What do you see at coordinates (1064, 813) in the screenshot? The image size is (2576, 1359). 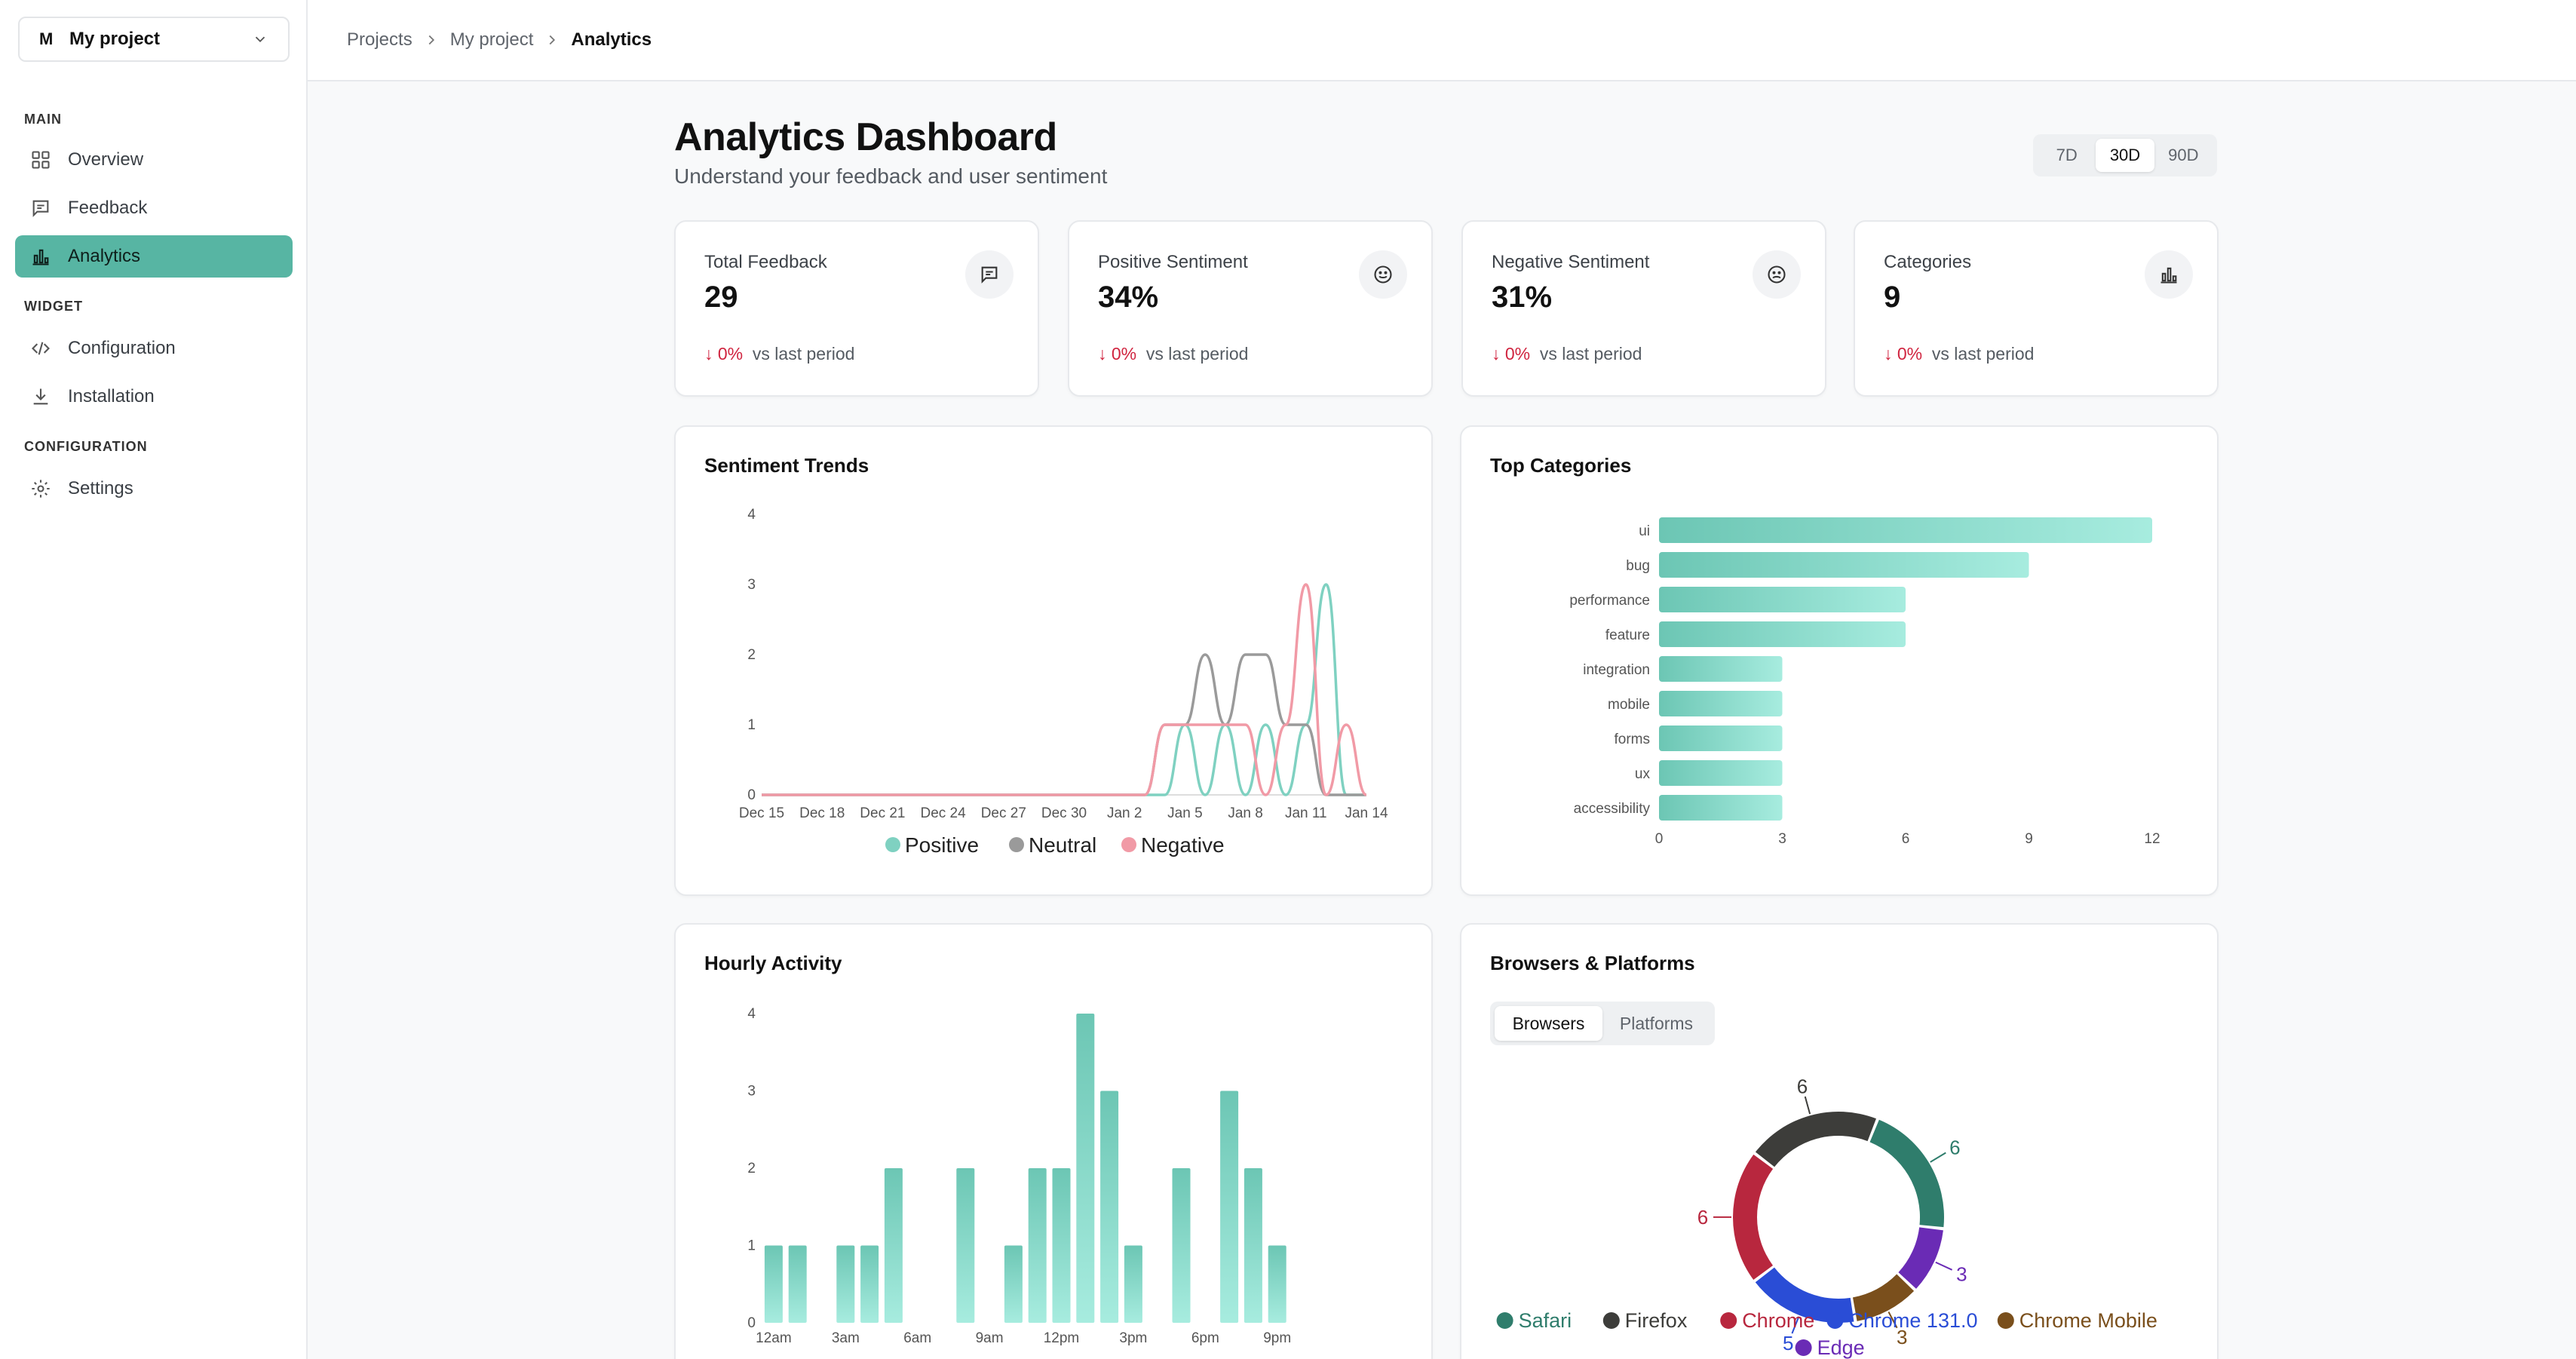 I see `x-tick-label: Dec 30` at bounding box center [1064, 813].